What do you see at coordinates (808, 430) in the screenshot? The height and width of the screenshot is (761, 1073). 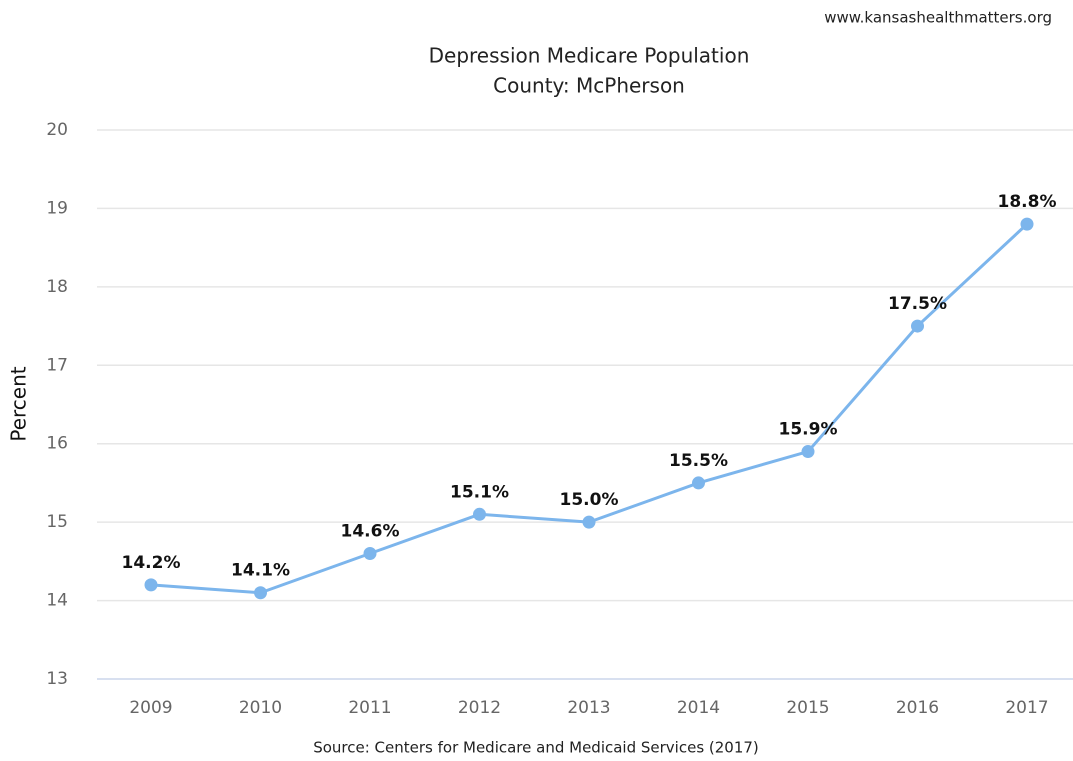 I see `data-label: 15.9%` at bounding box center [808, 430].